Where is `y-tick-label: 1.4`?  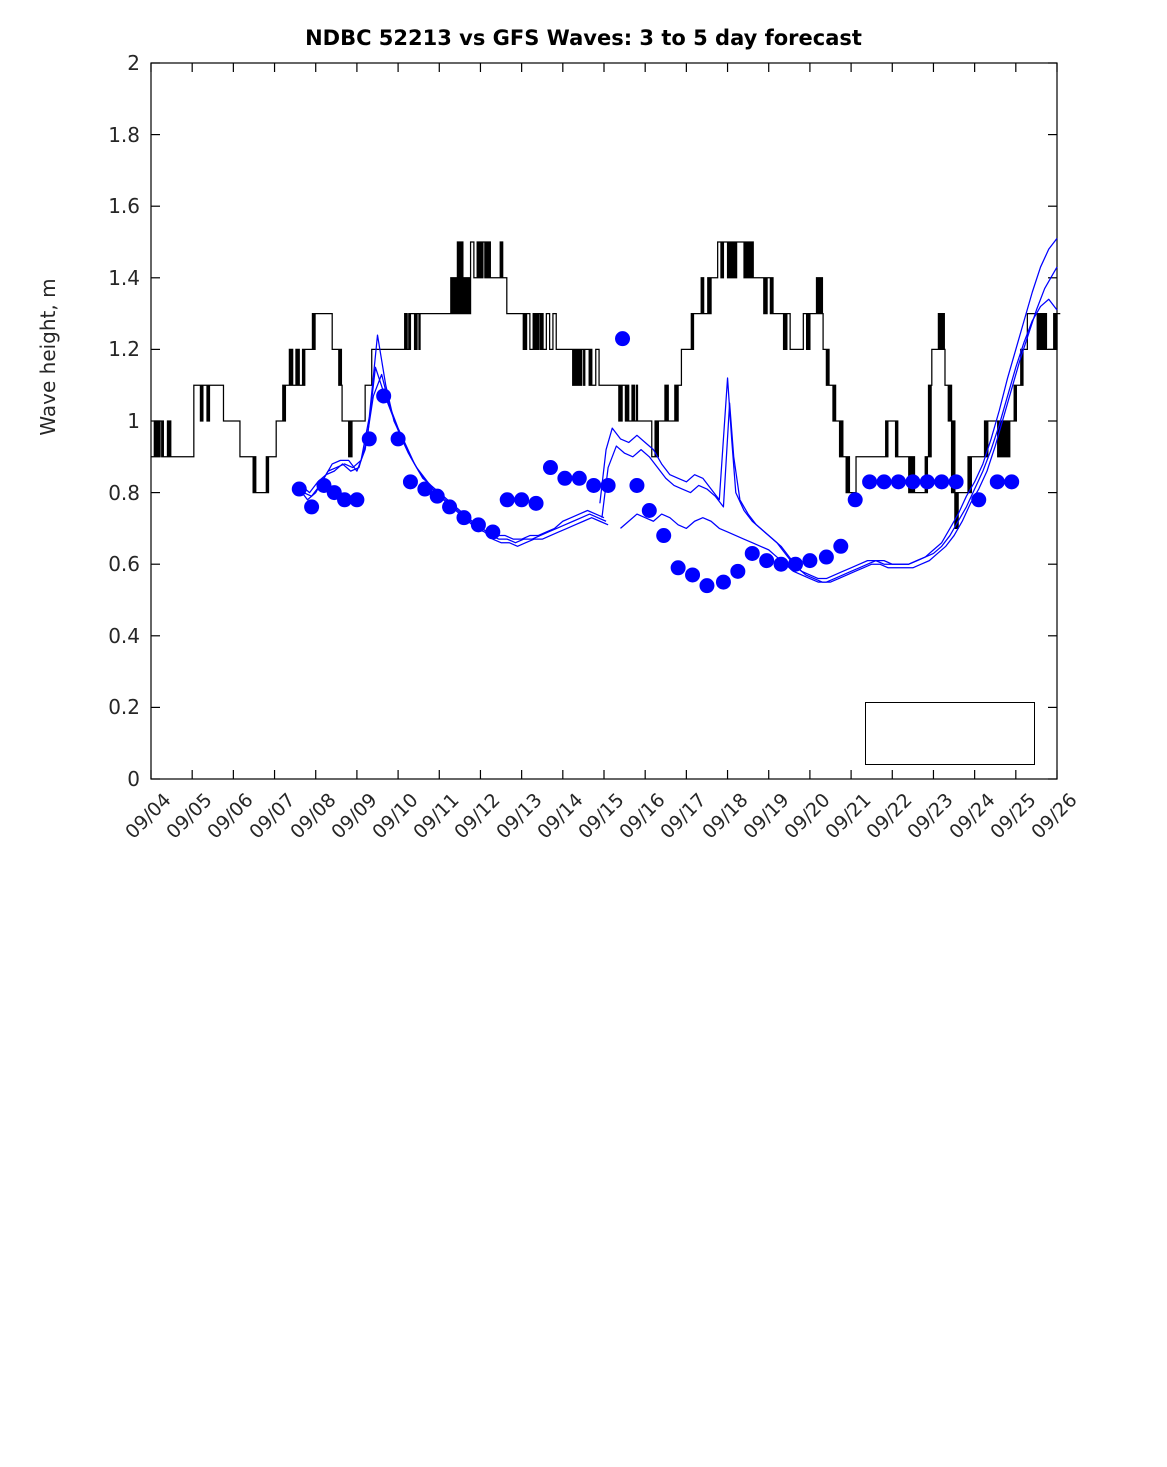
y-tick-label: 1.4 is located at coordinates (124, 277).